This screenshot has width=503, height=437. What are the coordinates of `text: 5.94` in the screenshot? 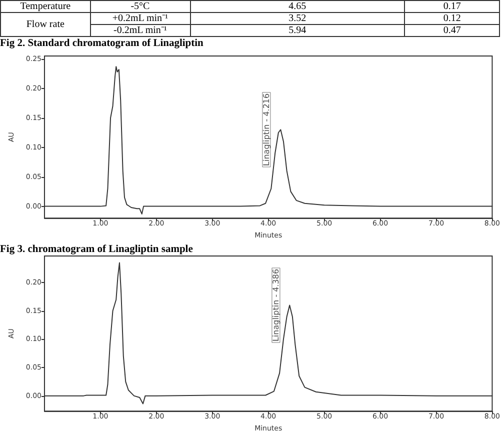 It's located at (297, 30).